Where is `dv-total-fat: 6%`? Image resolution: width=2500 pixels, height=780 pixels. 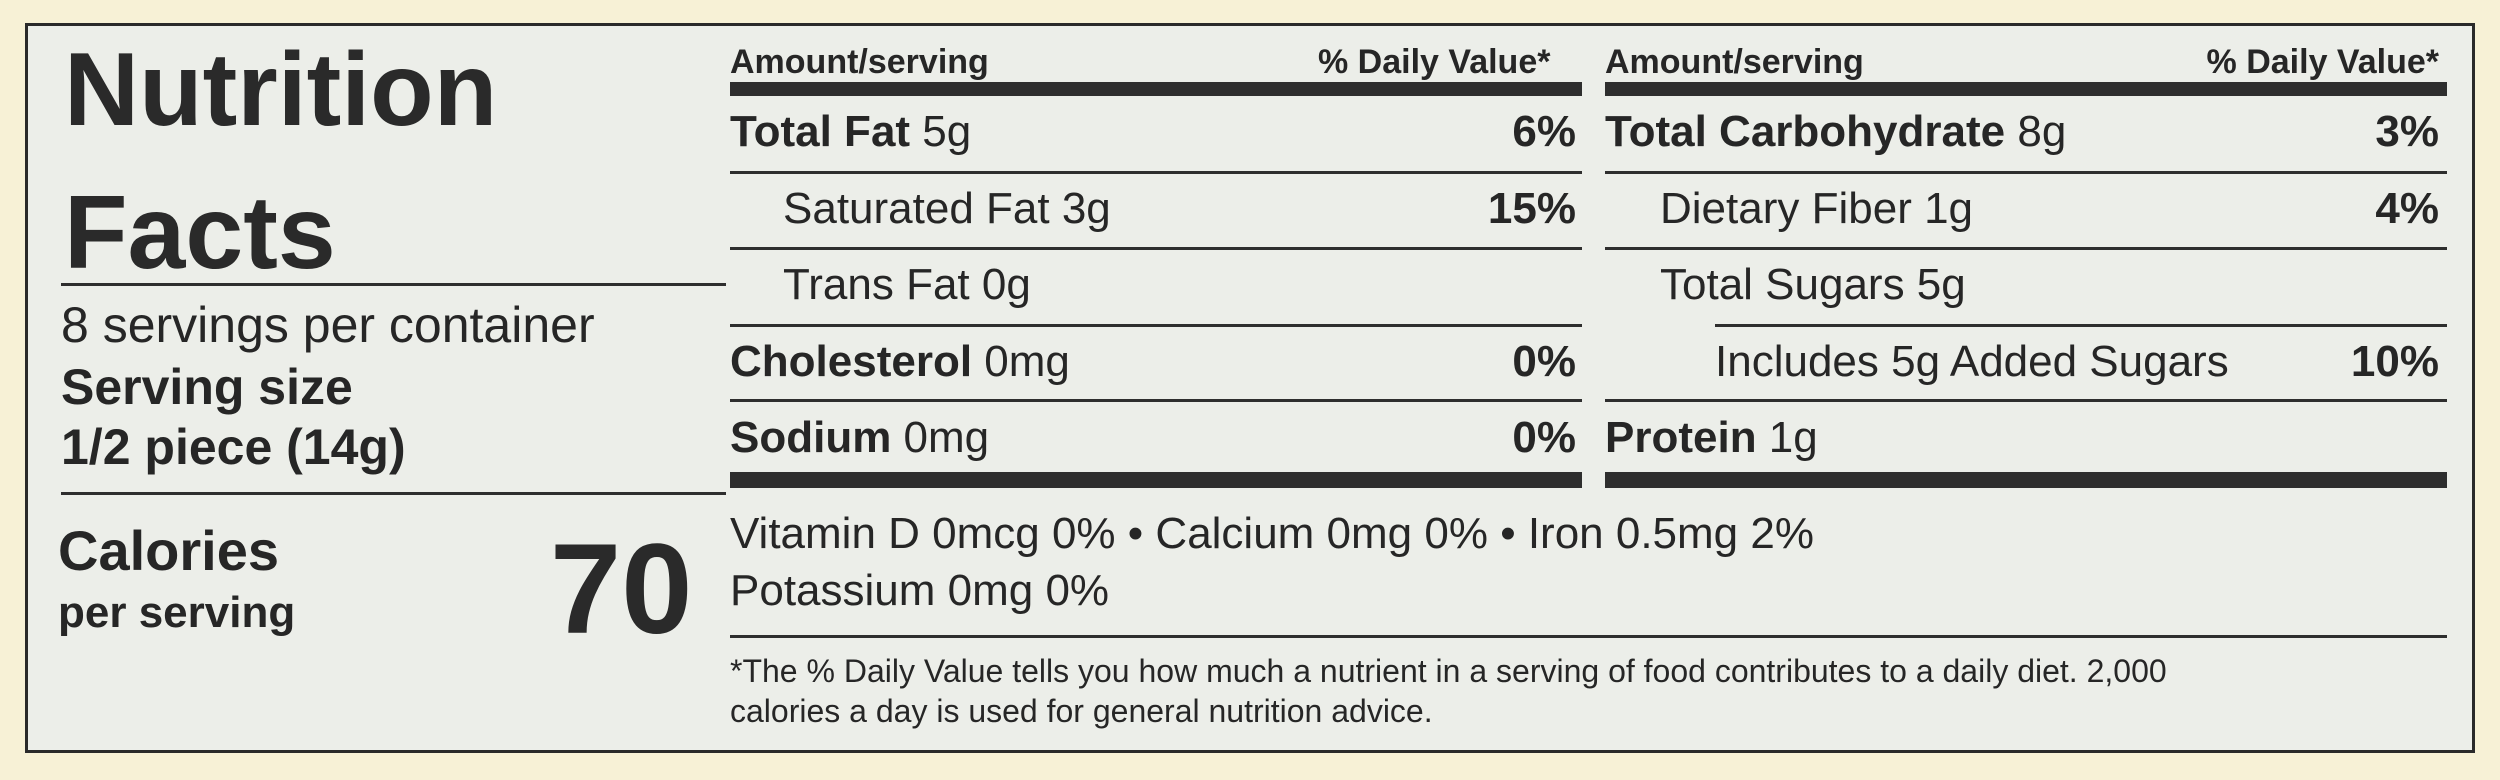
dv-total-fat: 6% is located at coordinates (1544, 131).